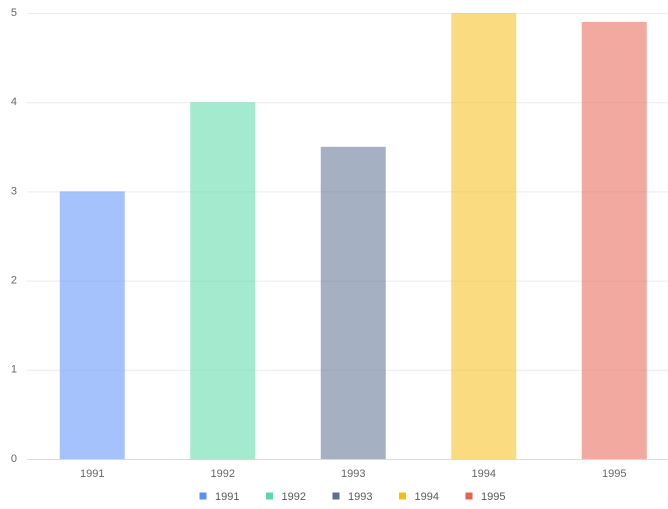  I want to click on legend-label: 1994, so click(427, 497).